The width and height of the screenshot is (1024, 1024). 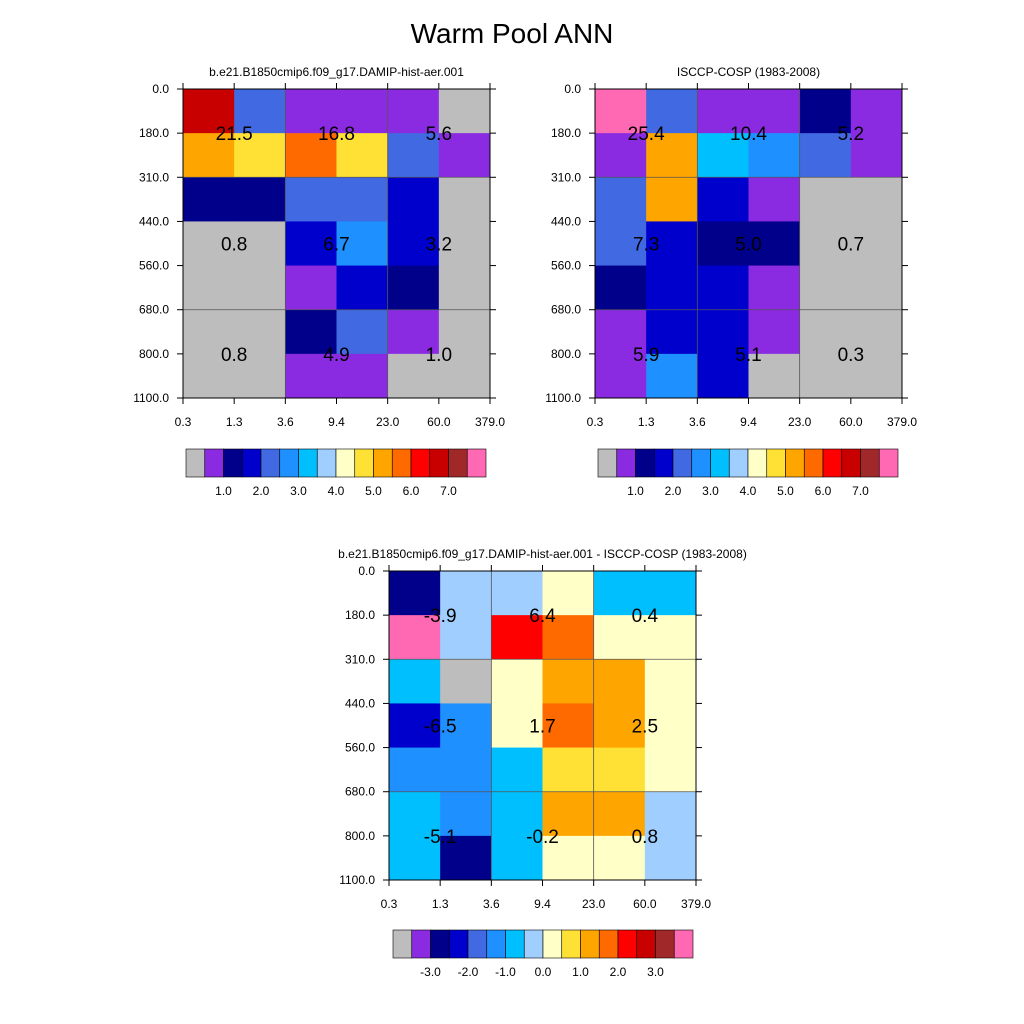 I want to click on y-tick-label: 800.0, so click(x=154, y=354).